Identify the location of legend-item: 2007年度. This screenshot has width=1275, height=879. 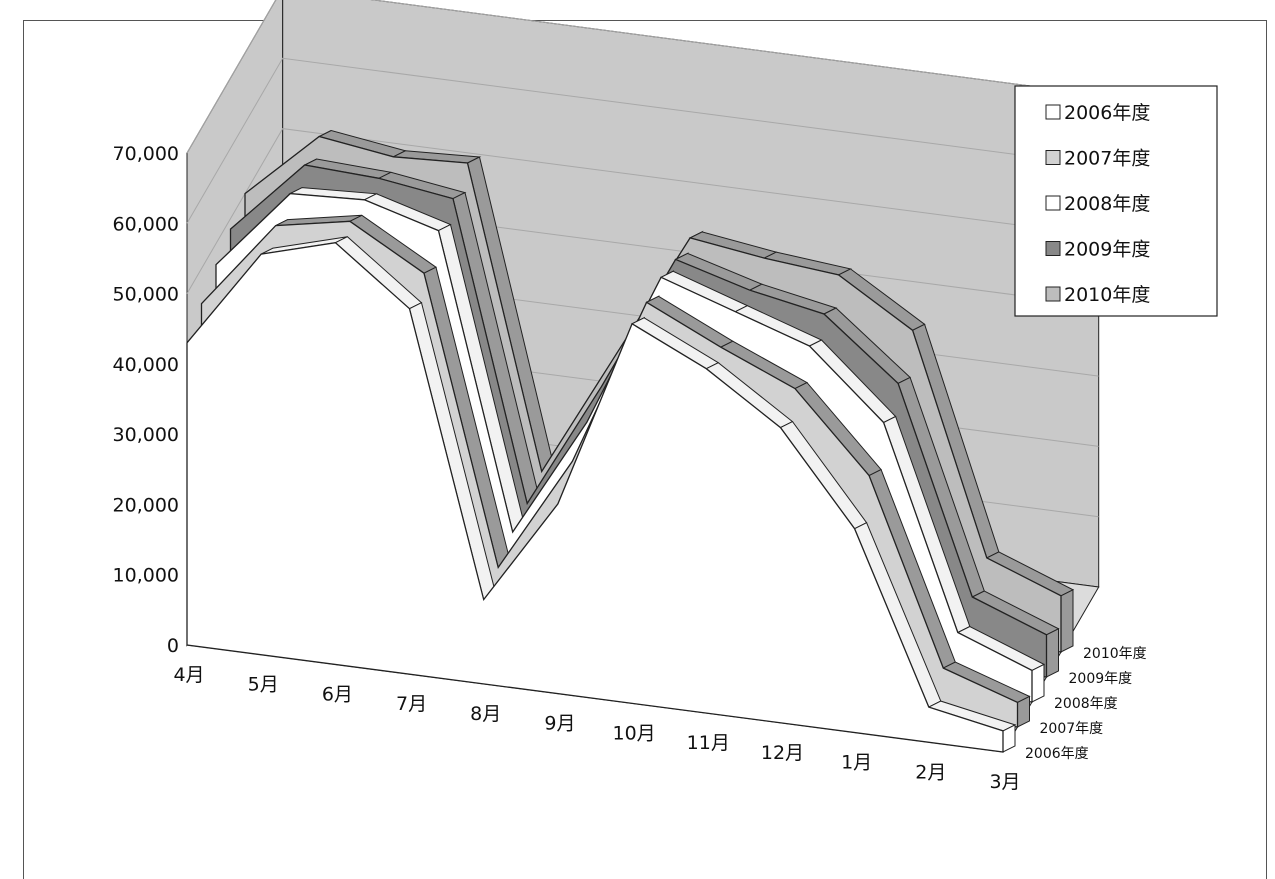
(1097, 159).